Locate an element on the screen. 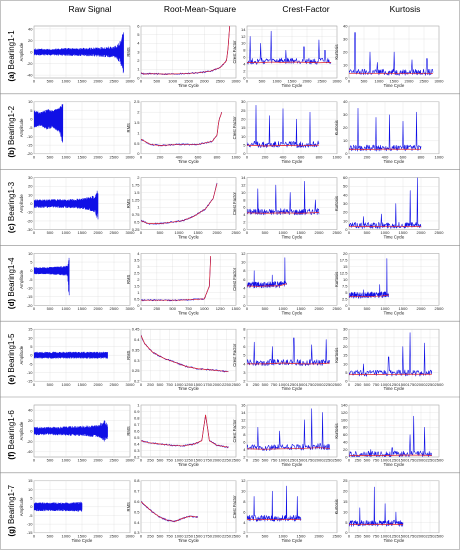 This screenshot has width=460, height=550. y-tick-label: 60 is located at coordinates (345, 177).